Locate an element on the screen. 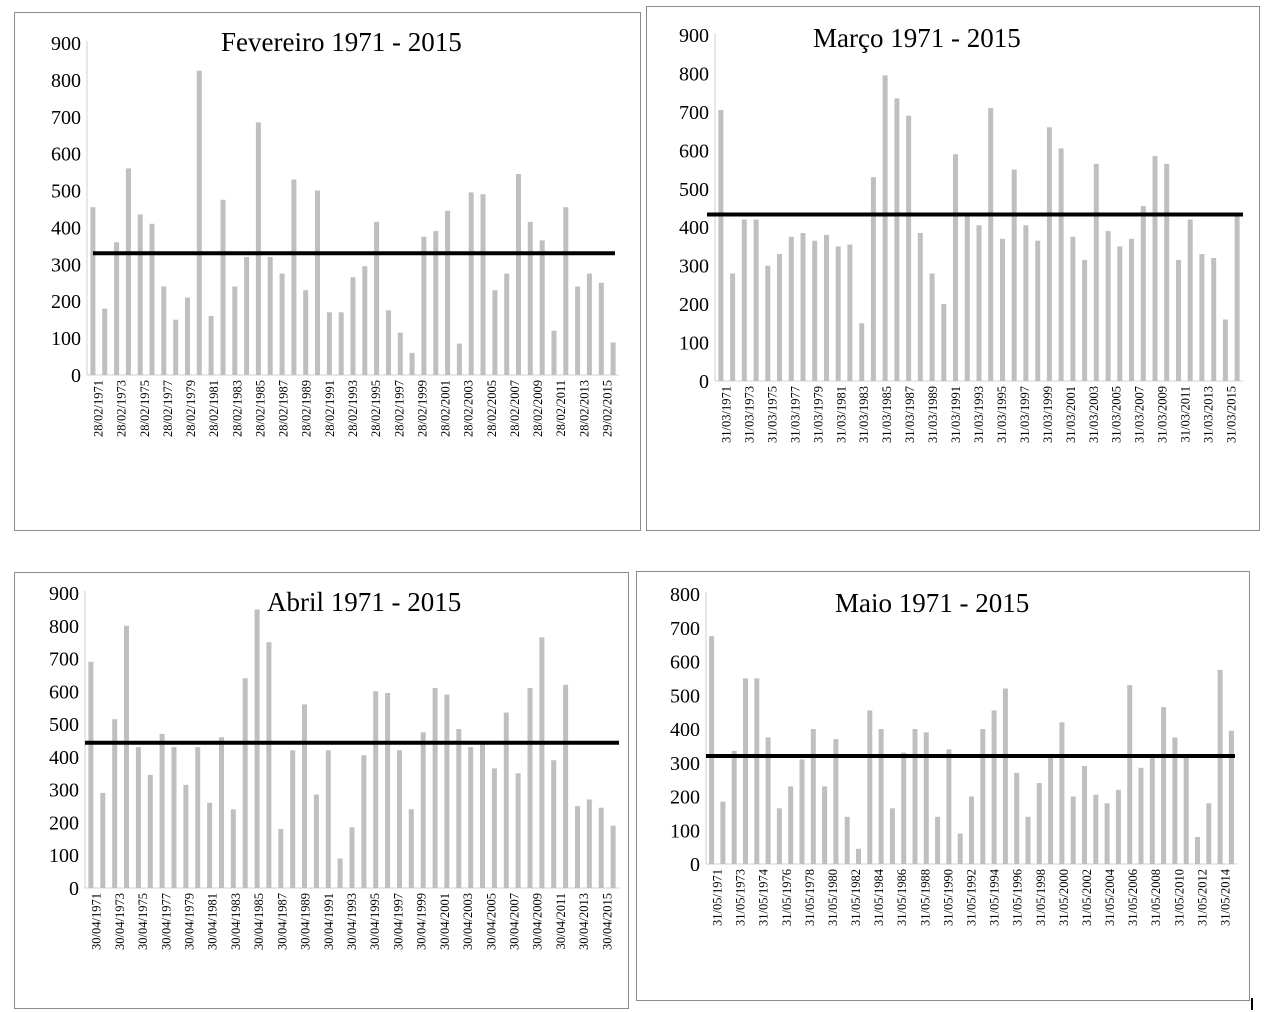  x-tick-label: 29/02/2015 is located at coordinates (607, 408).